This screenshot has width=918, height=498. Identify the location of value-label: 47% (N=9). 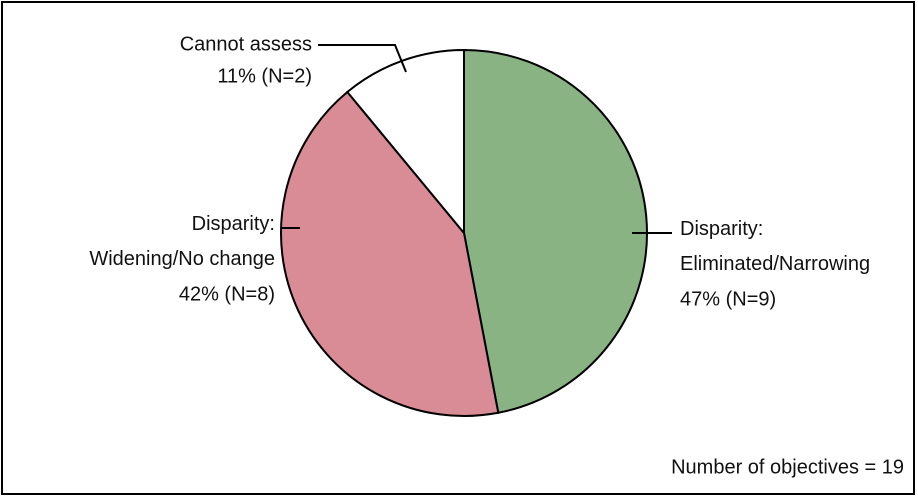
(728, 299).